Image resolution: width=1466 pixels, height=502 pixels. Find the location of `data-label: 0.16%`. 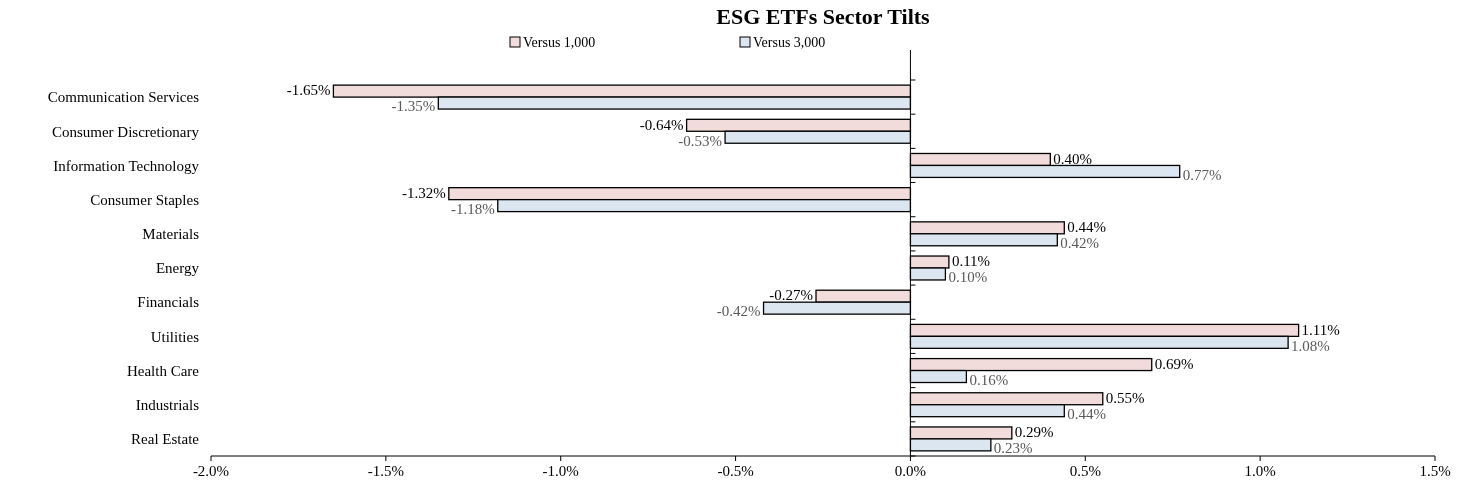

data-label: 0.16% is located at coordinates (989, 379).